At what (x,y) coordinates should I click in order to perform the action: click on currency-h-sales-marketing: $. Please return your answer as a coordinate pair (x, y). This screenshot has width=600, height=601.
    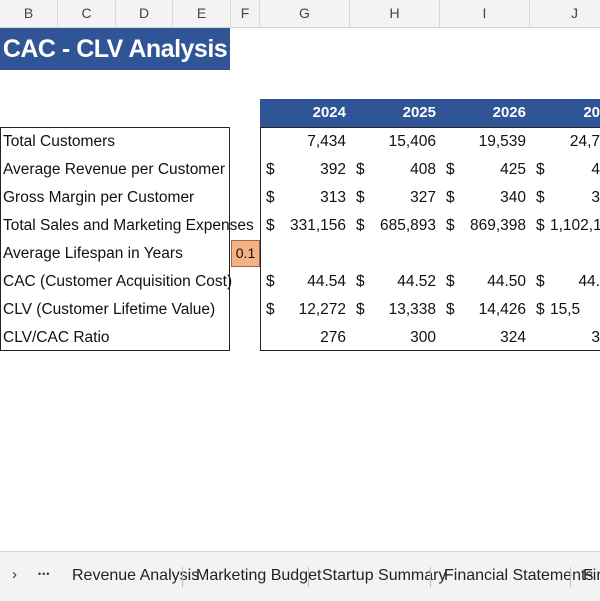
    Looking at the image, I should click on (360, 225).